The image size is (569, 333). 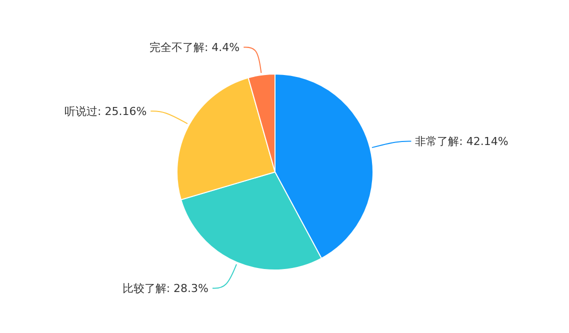 What do you see at coordinates (165, 289) in the screenshot?
I see `slice-label: 比较了解: 28.3%` at bounding box center [165, 289].